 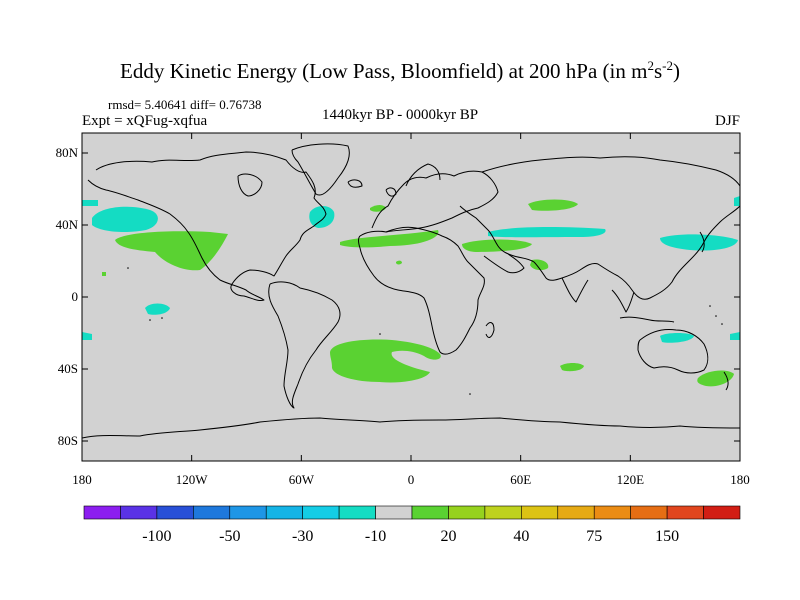 What do you see at coordinates (702, 242) in the screenshot?
I see `coastline-japan` at bounding box center [702, 242].